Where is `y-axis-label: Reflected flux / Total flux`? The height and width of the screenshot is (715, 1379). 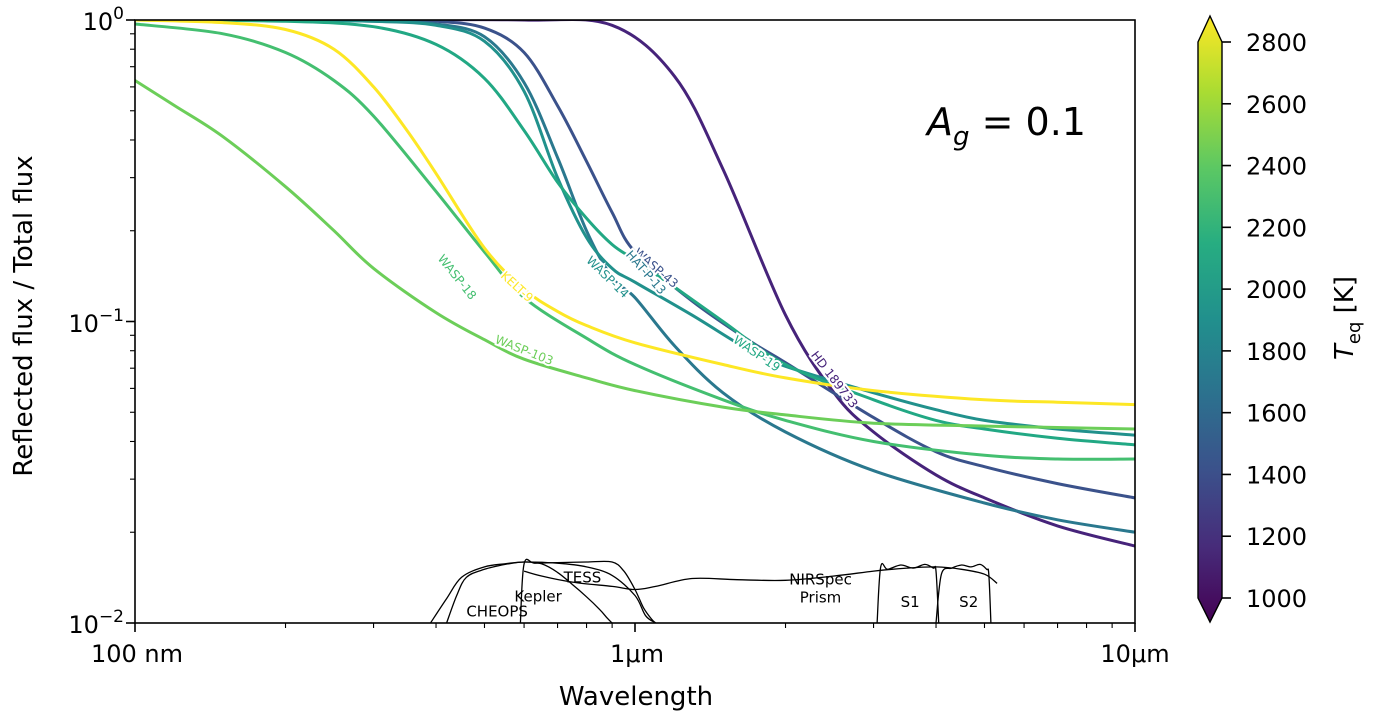 y-axis-label: Reflected flux / Total flux is located at coordinates (24, 315).